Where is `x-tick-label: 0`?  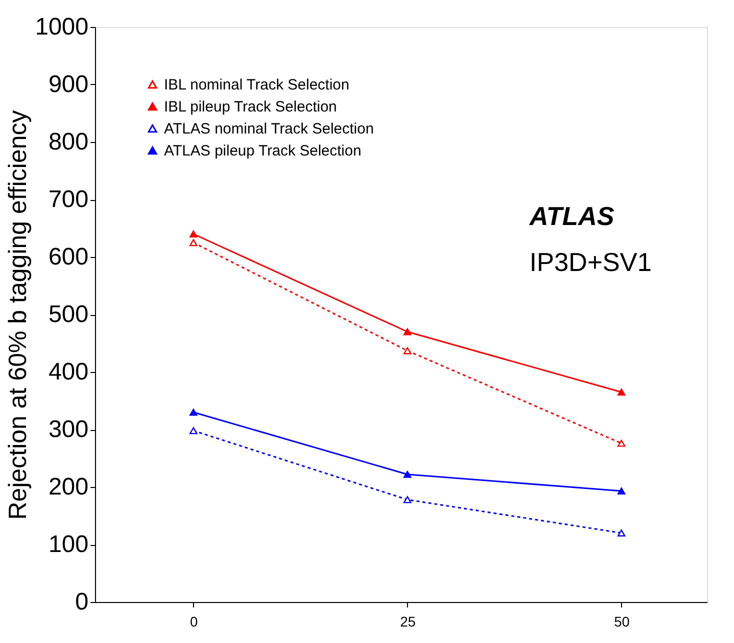
x-tick-label: 0 is located at coordinates (194, 622).